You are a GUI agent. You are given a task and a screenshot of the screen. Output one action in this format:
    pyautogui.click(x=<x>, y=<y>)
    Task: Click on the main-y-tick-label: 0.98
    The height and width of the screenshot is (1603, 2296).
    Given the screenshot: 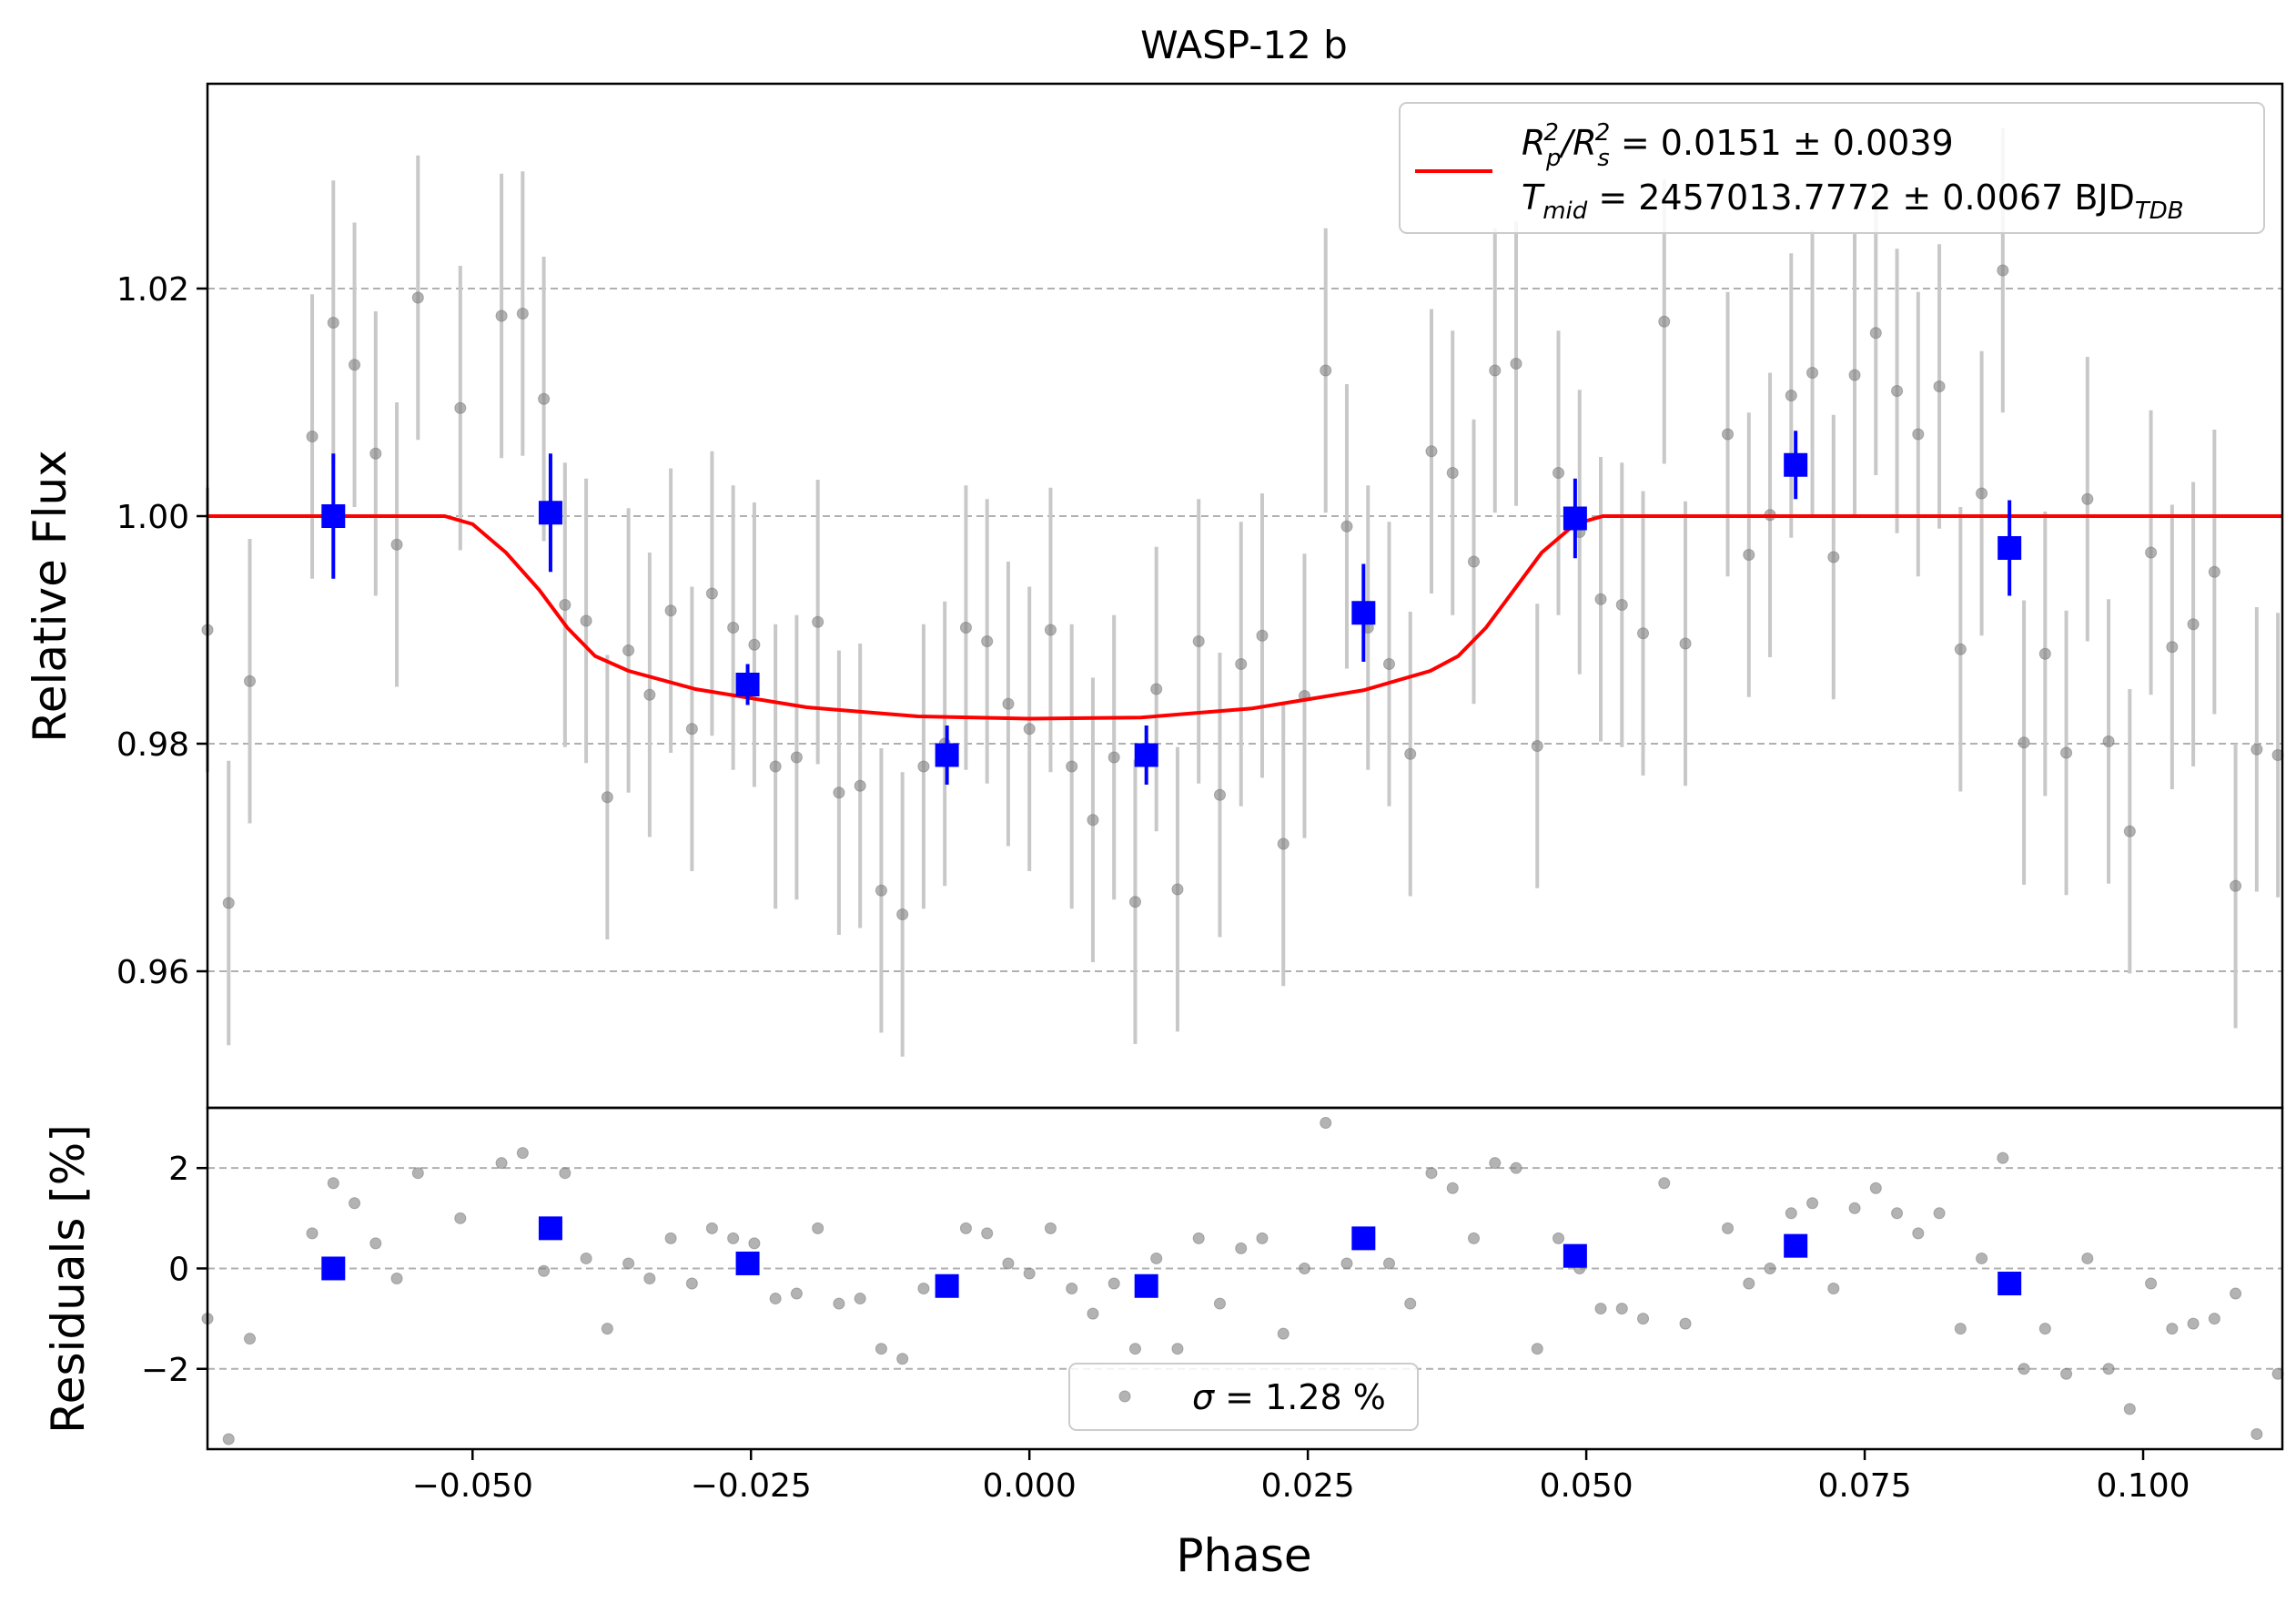 What is the action you would take?
    pyautogui.click(x=153, y=745)
    